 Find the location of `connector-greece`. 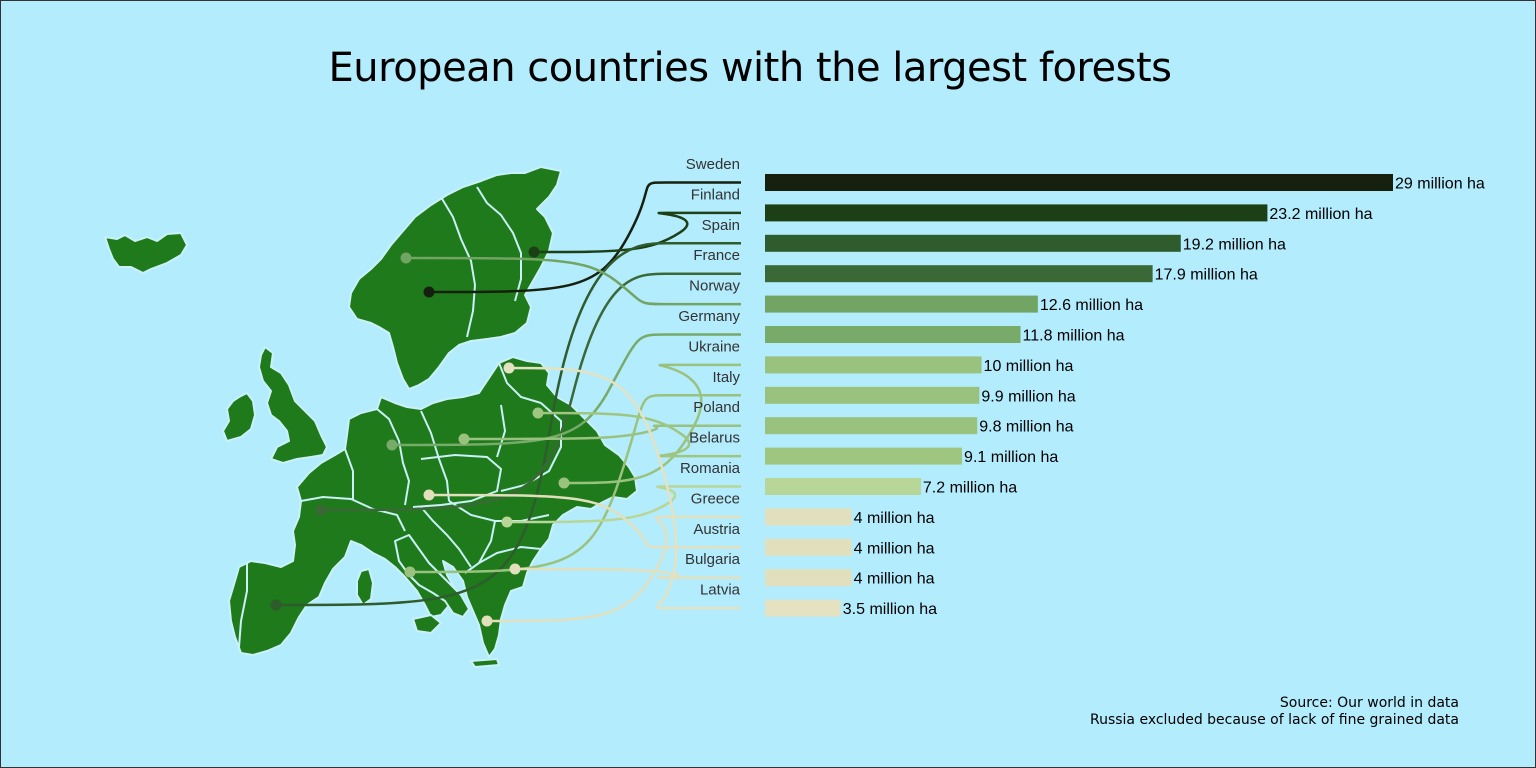

connector-greece is located at coordinates (613, 569).